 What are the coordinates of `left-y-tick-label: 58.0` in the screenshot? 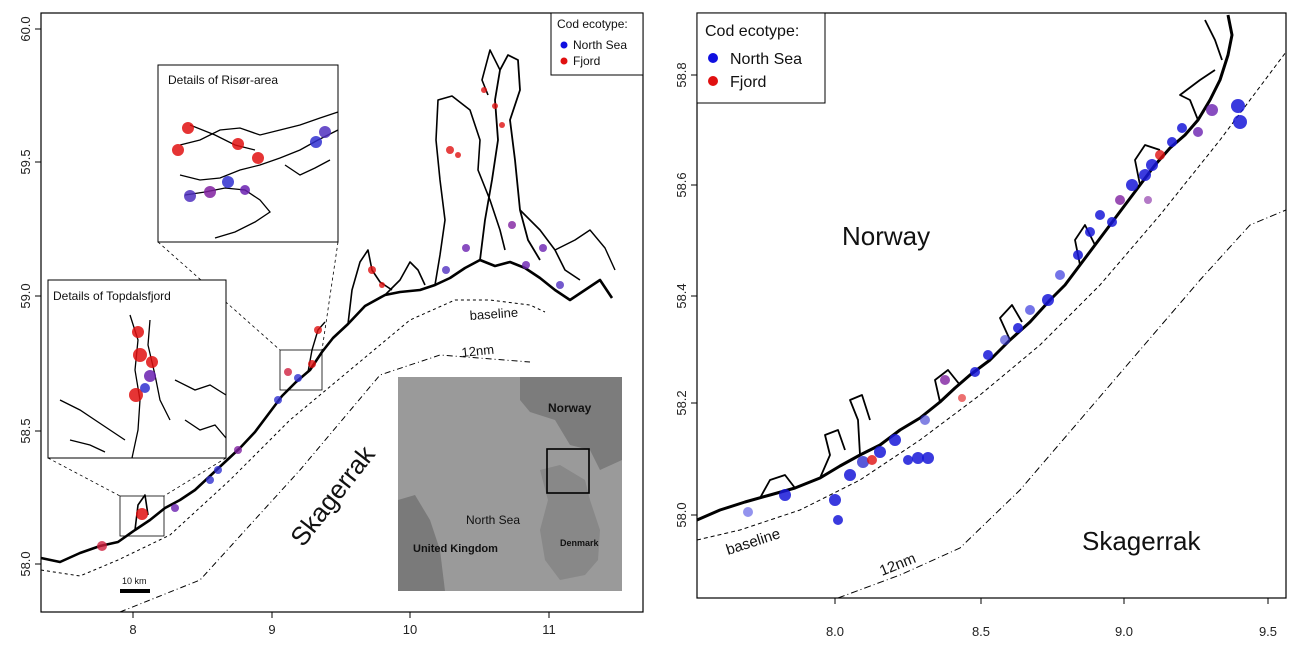 It's located at (25, 563).